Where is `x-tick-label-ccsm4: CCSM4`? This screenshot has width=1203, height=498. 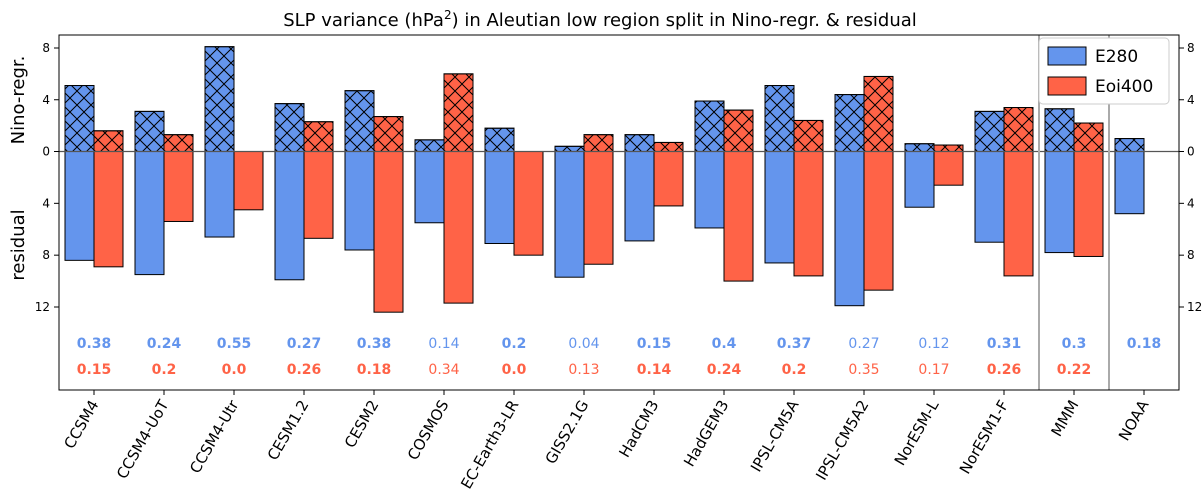 x-tick-label-ccsm4: CCSM4 is located at coordinates (81, 424).